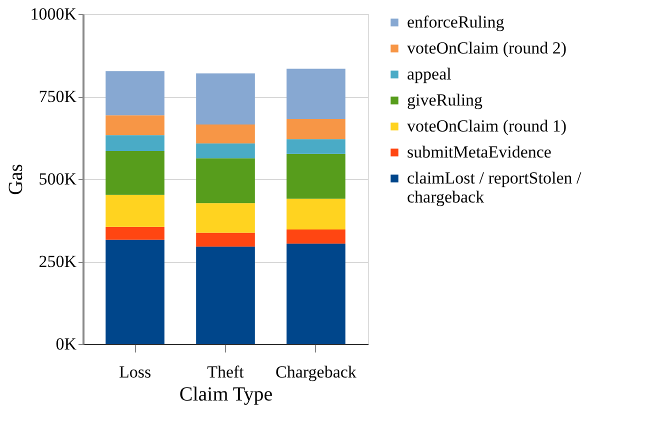  What do you see at coordinates (226, 395) in the screenshot?
I see `x-axis-title: Claim Type` at bounding box center [226, 395].